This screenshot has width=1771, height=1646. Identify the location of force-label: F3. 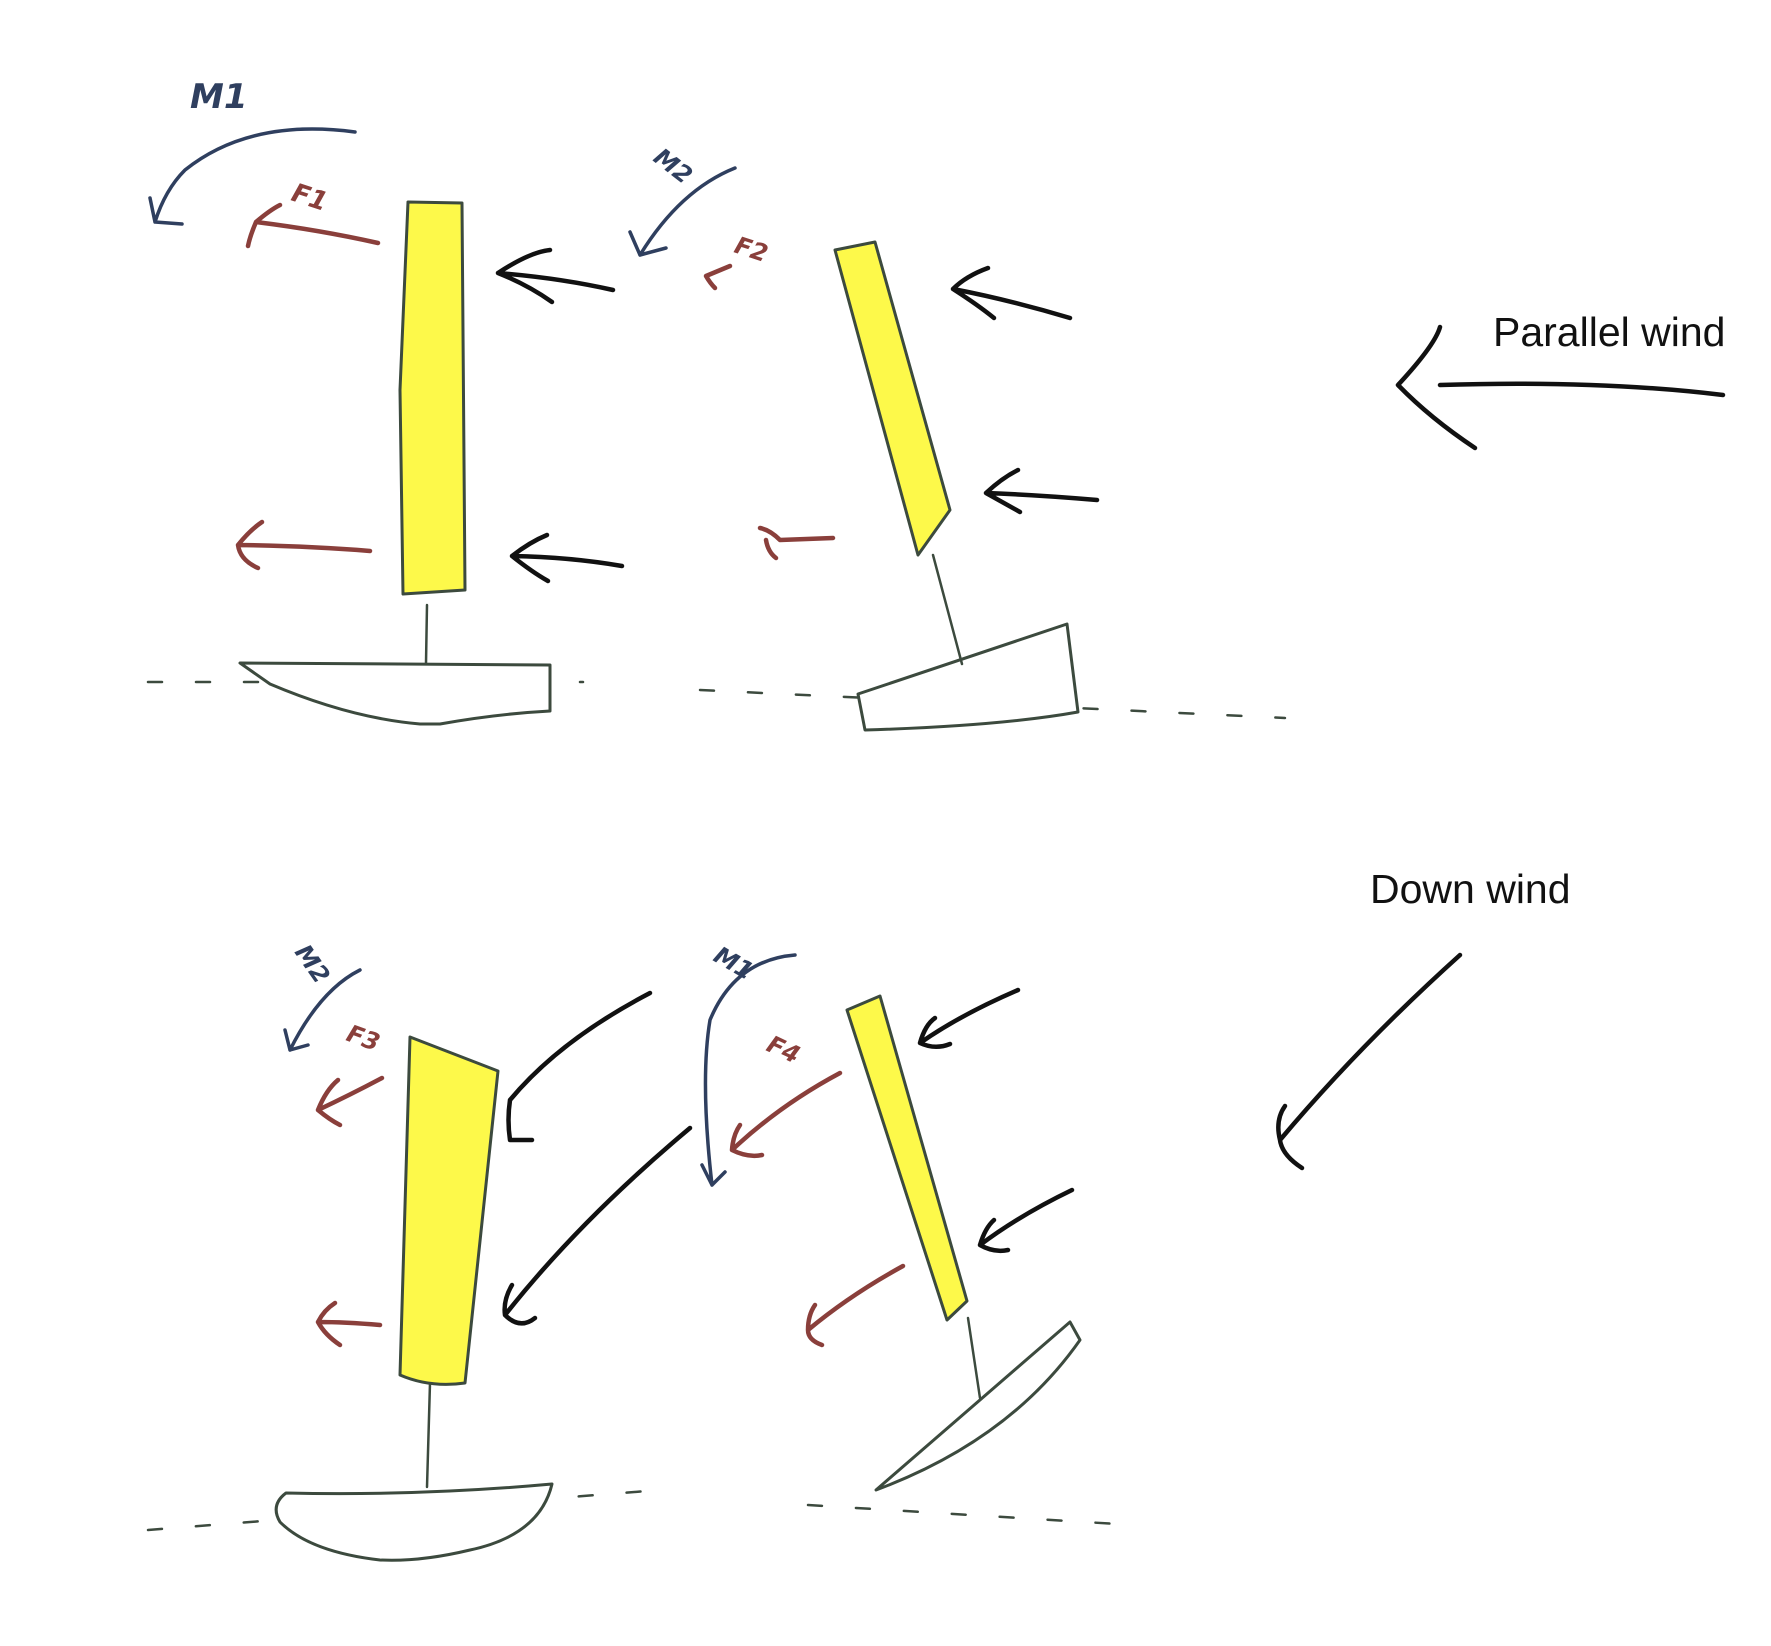
(363, 1038).